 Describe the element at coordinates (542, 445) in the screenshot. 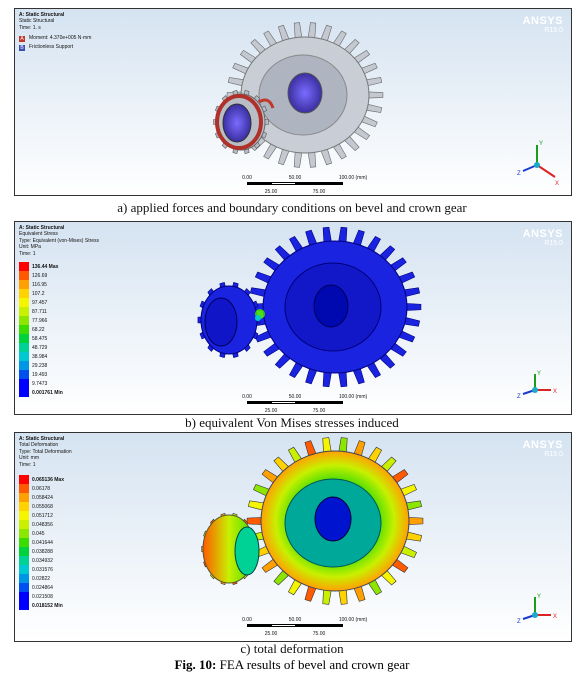

I see `ansys-logo-text: ANSYS` at that location.